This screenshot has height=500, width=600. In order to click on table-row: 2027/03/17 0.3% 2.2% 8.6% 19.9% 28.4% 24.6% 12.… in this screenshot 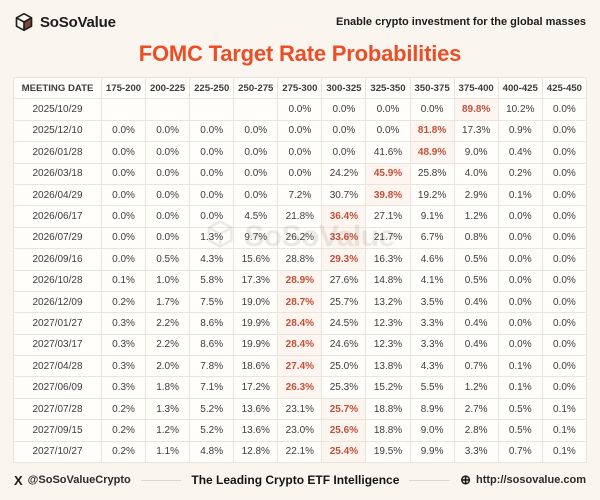, I will do `click(300, 345)`.